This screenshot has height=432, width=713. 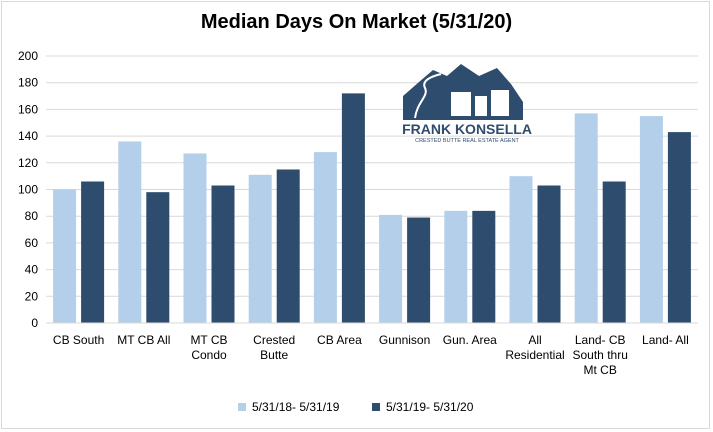 What do you see at coordinates (296, 407) in the screenshot?
I see `legend-label: 5/31/18- 5/31/19` at bounding box center [296, 407].